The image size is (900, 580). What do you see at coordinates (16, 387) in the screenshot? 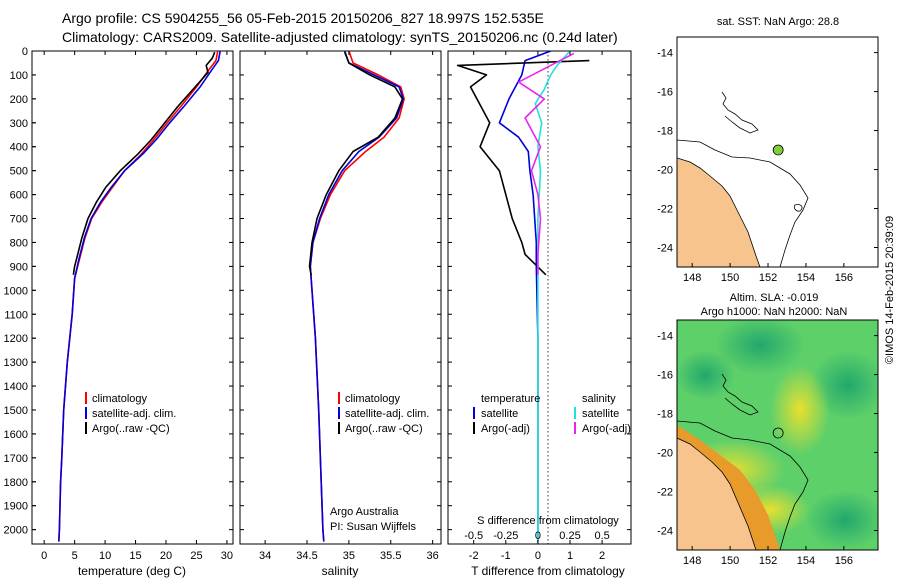
I see `depth-tick-label: 1400` at bounding box center [16, 387].